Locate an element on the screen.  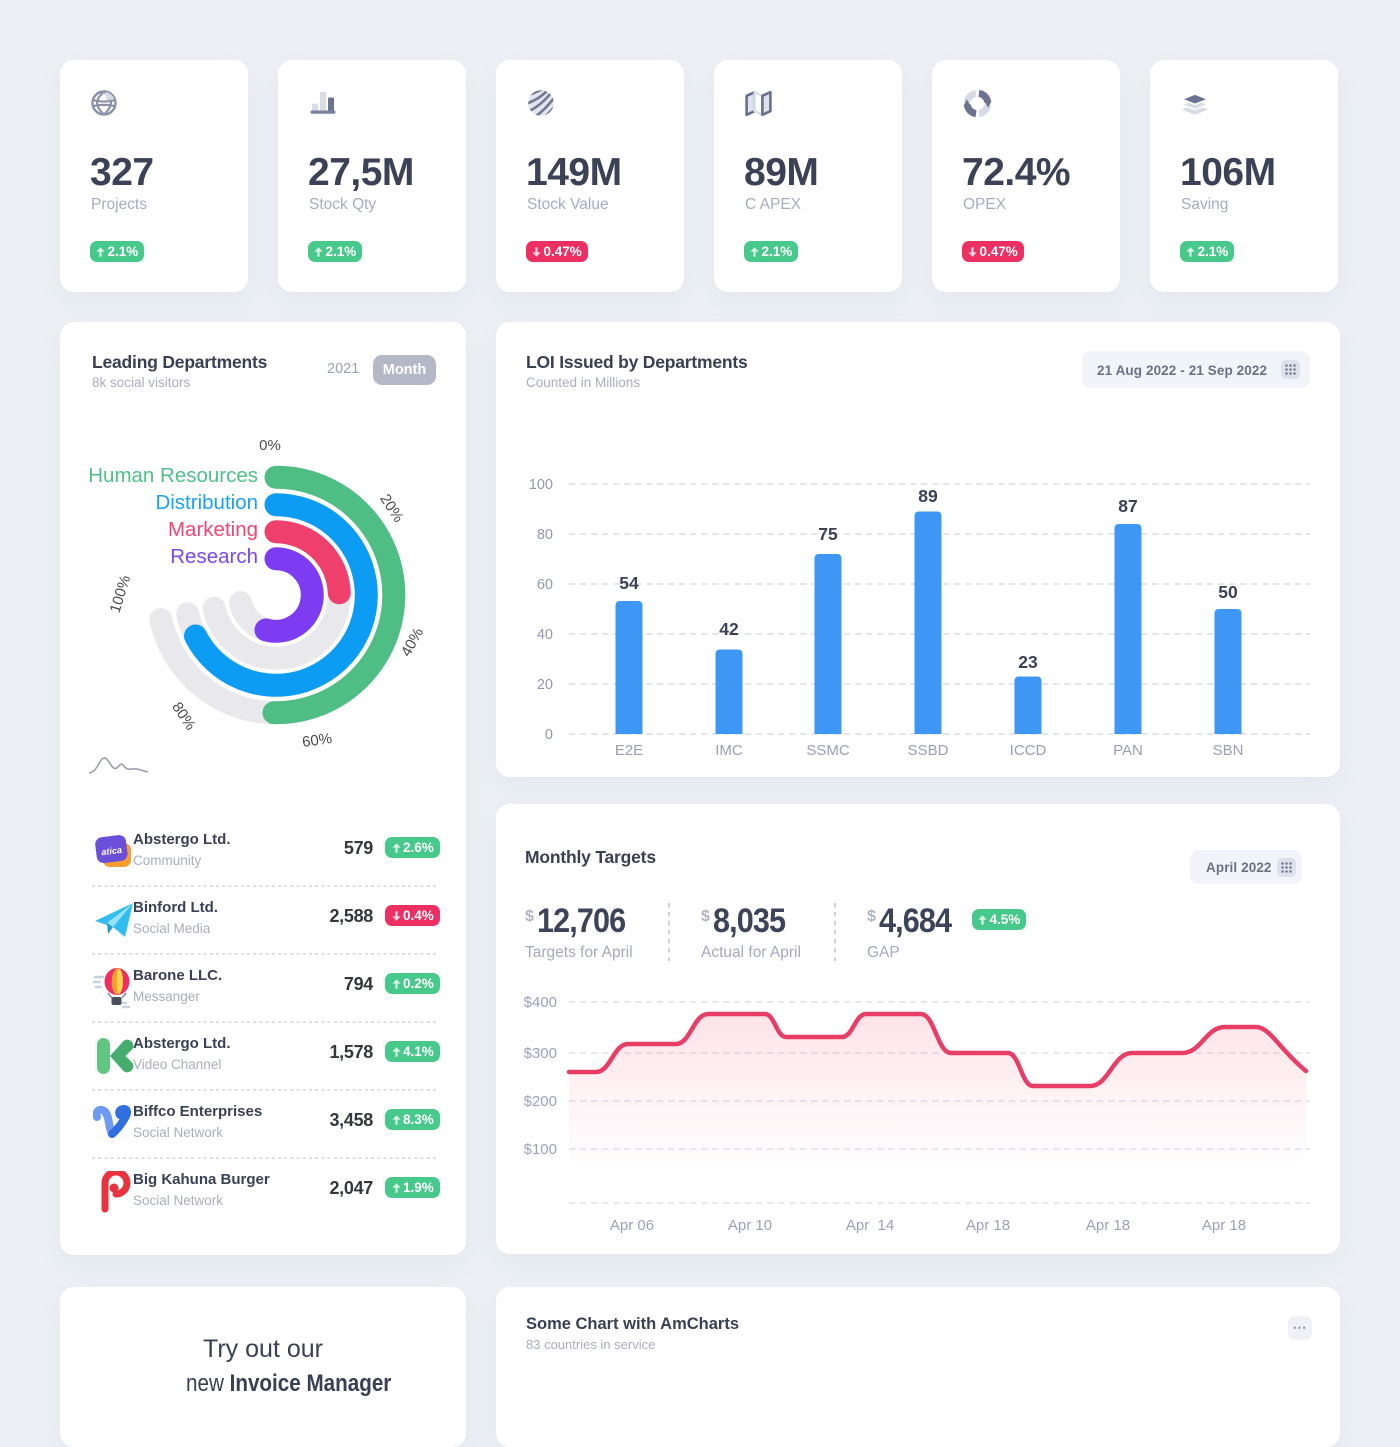
svg-text: 60% is located at coordinates (317, 740).